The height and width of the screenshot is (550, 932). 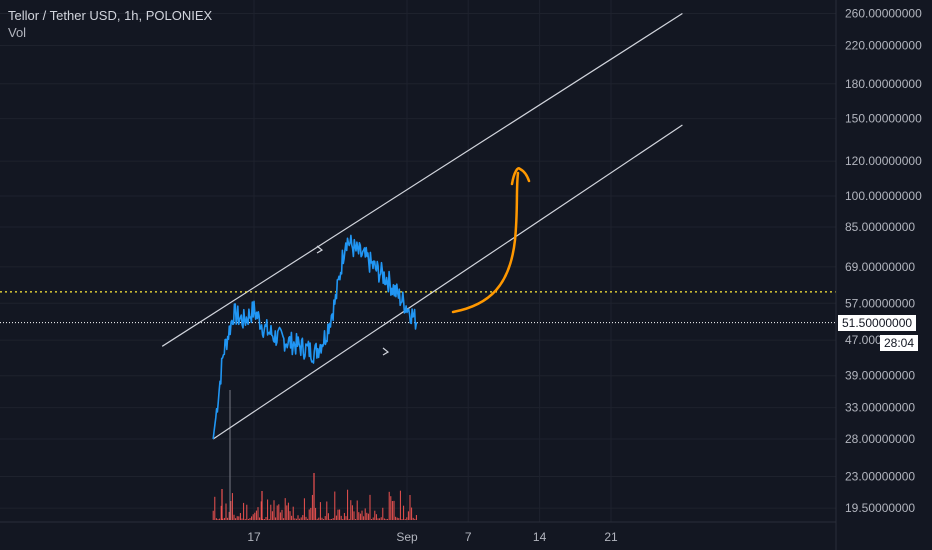 I want to click on x-tick-label: 14, so click(x=540, y=537).